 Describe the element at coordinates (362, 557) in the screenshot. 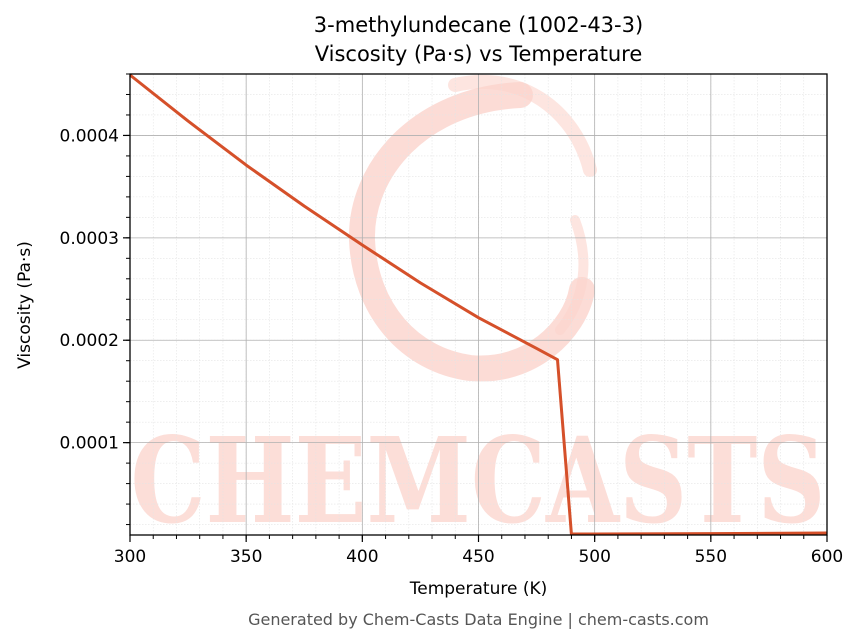

I see `x-tick-label: 400` at that location.